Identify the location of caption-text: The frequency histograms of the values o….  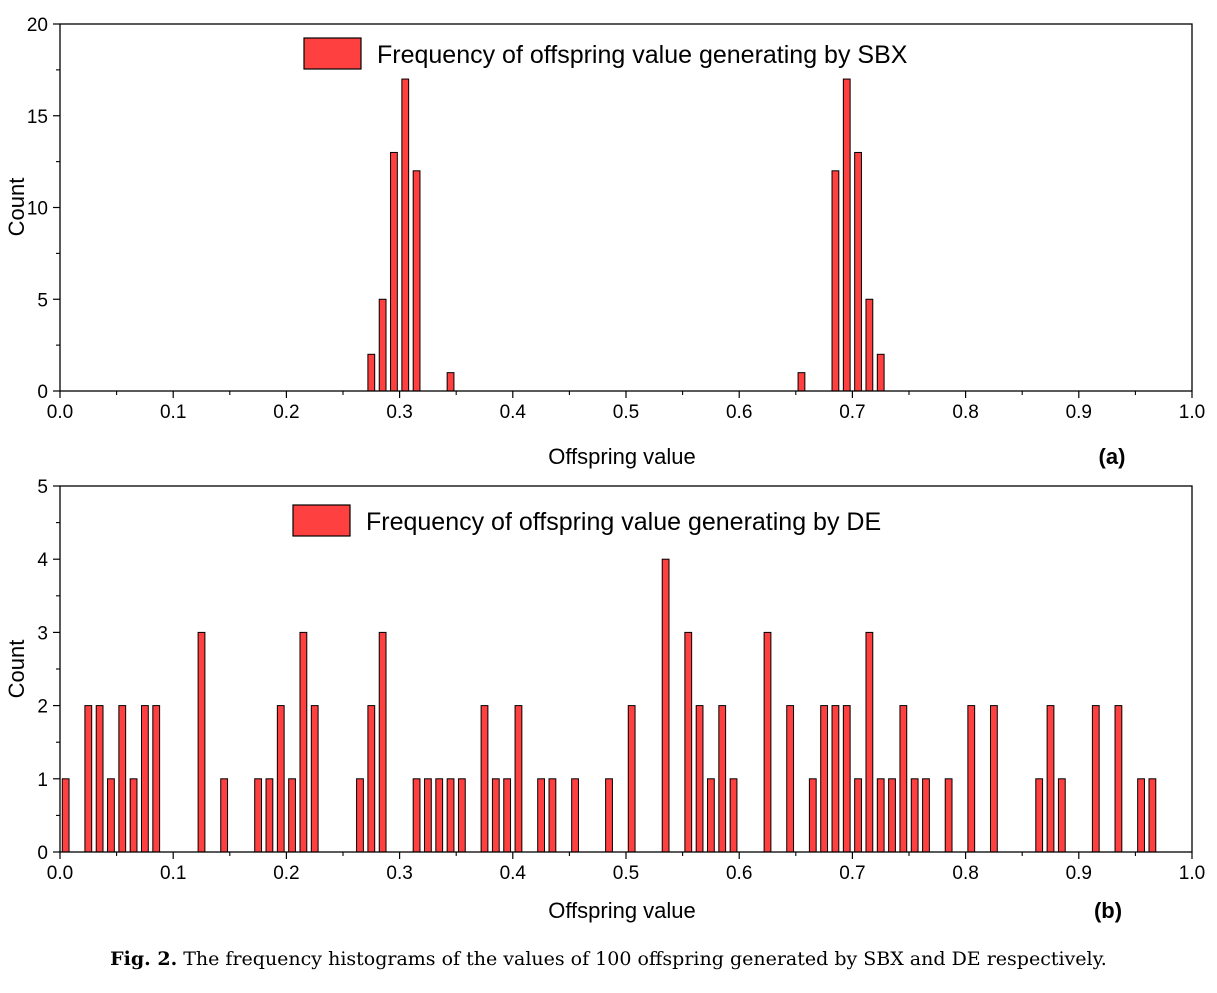
(645, 959).